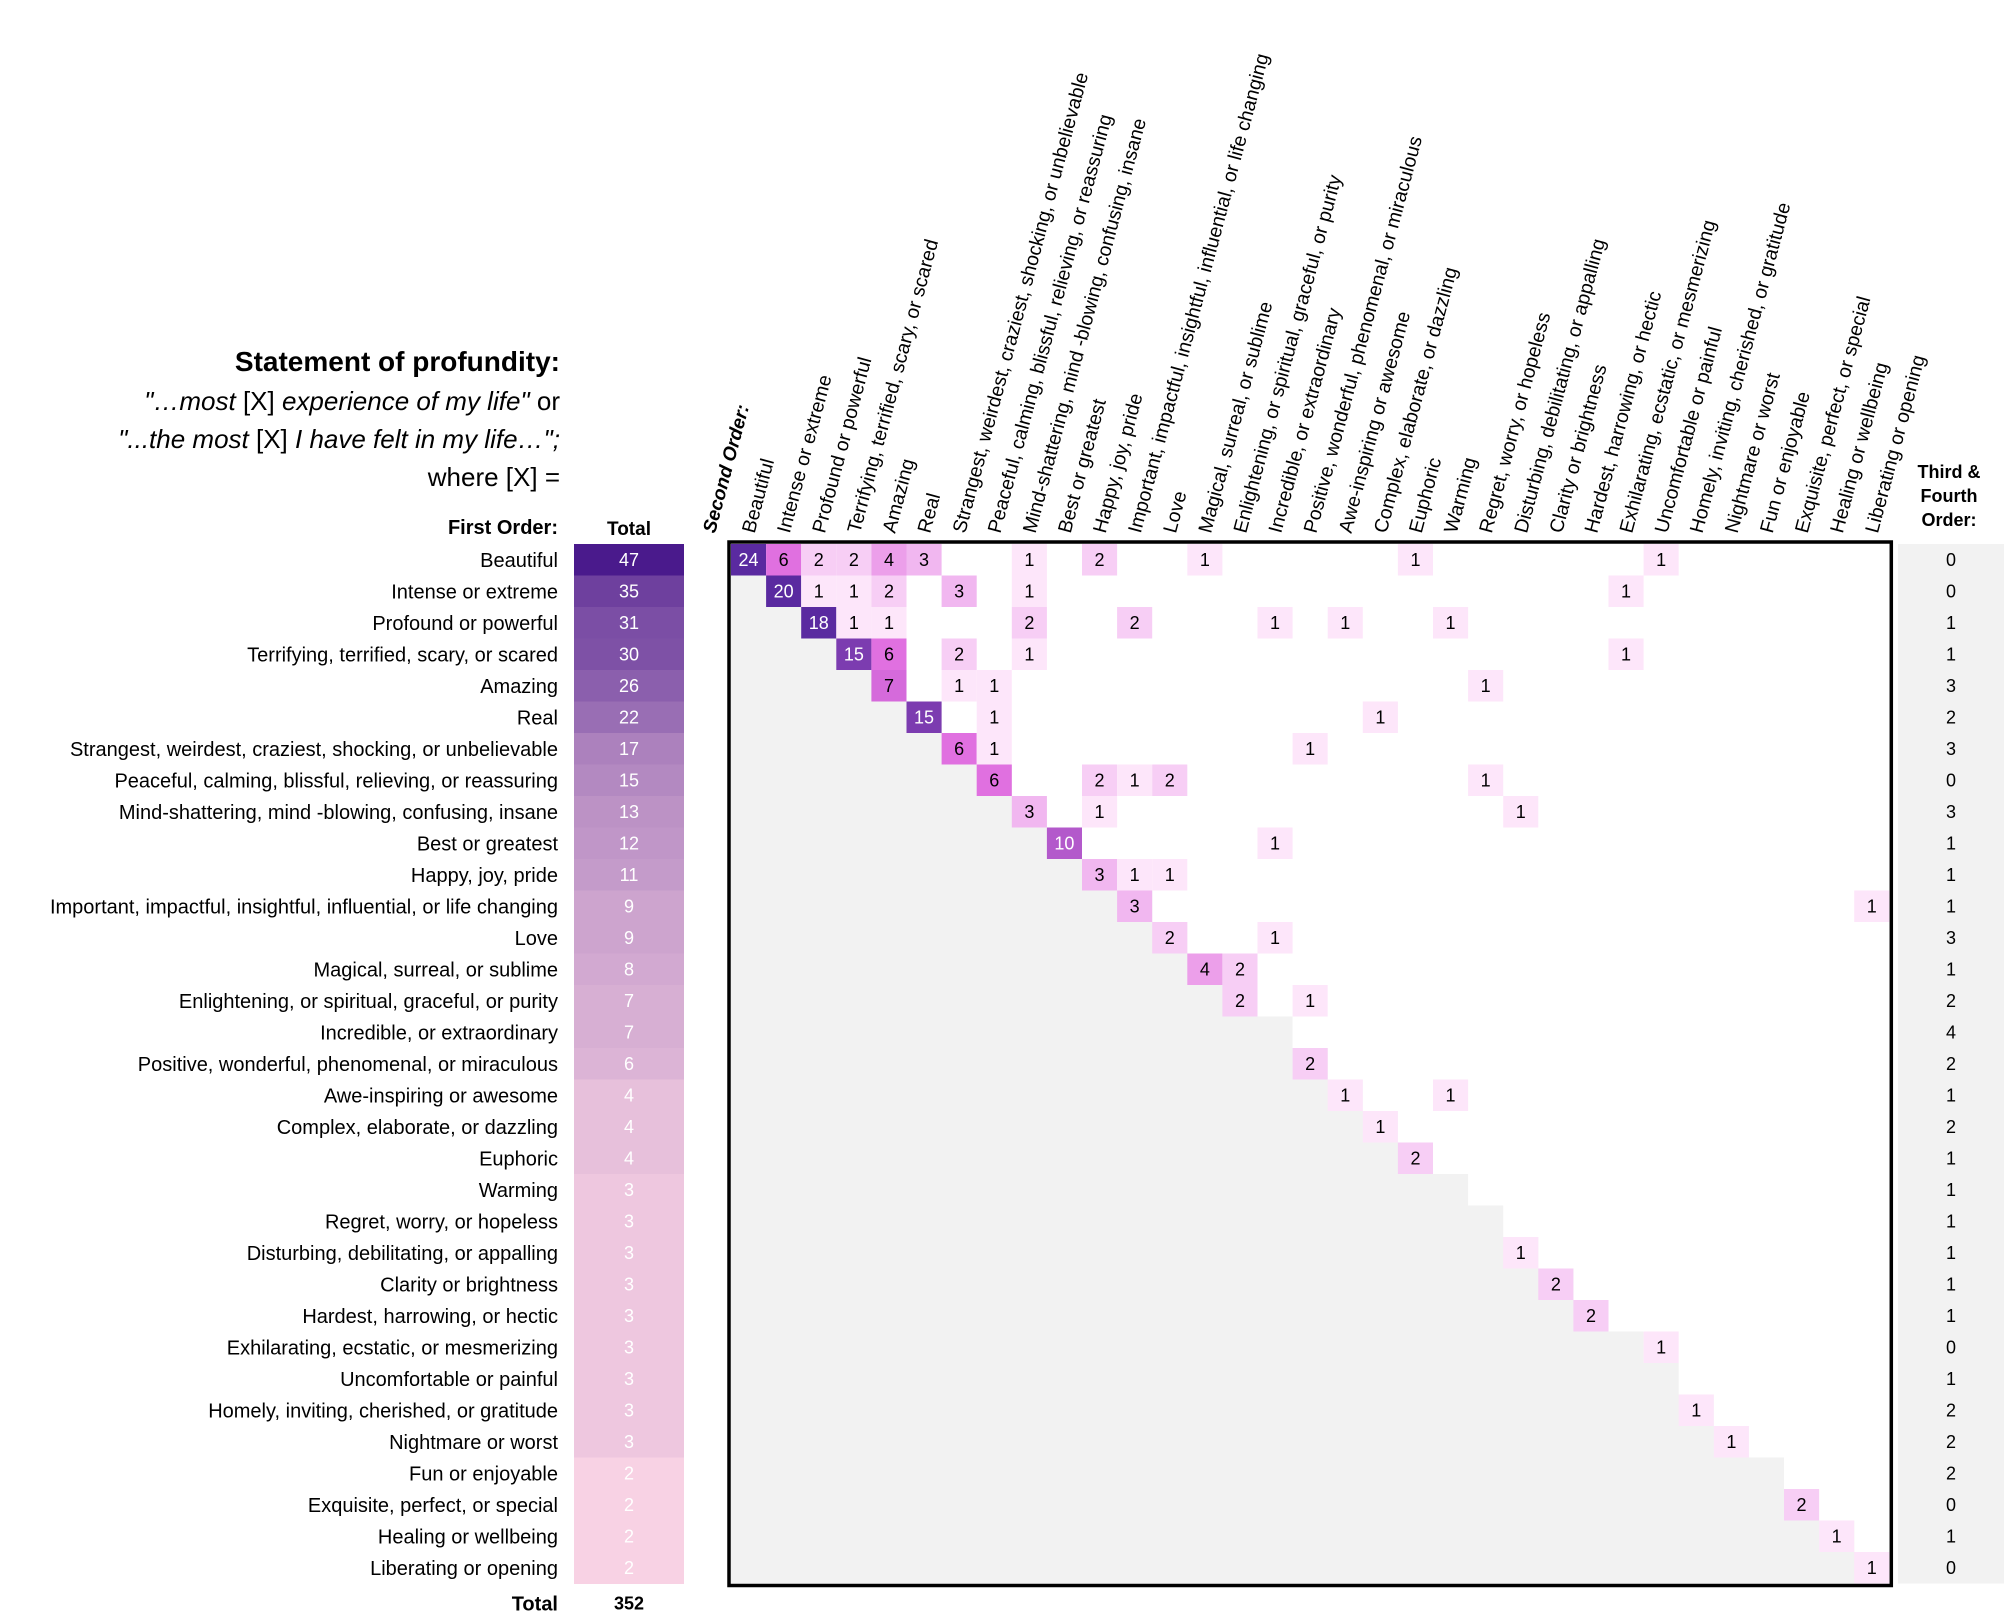  Describe the element at coordinates (758, 495) in the screenshot. I see `column-label: Beautiful` at that location.